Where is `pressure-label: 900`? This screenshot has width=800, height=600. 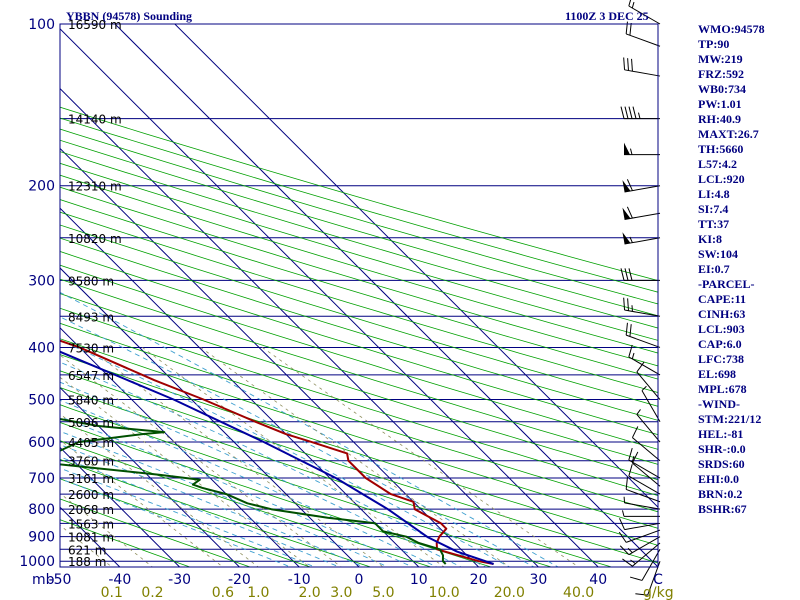 pressure-label: 900 is located at coordinates (41, 538).